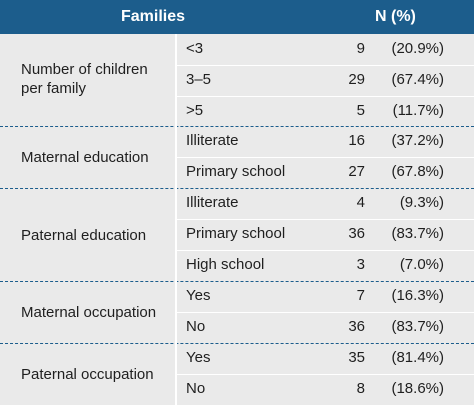  Describe the element at coordinates (325, 389) in the screenshot. I see `table-row: No 8 (18.6%)` at that location.